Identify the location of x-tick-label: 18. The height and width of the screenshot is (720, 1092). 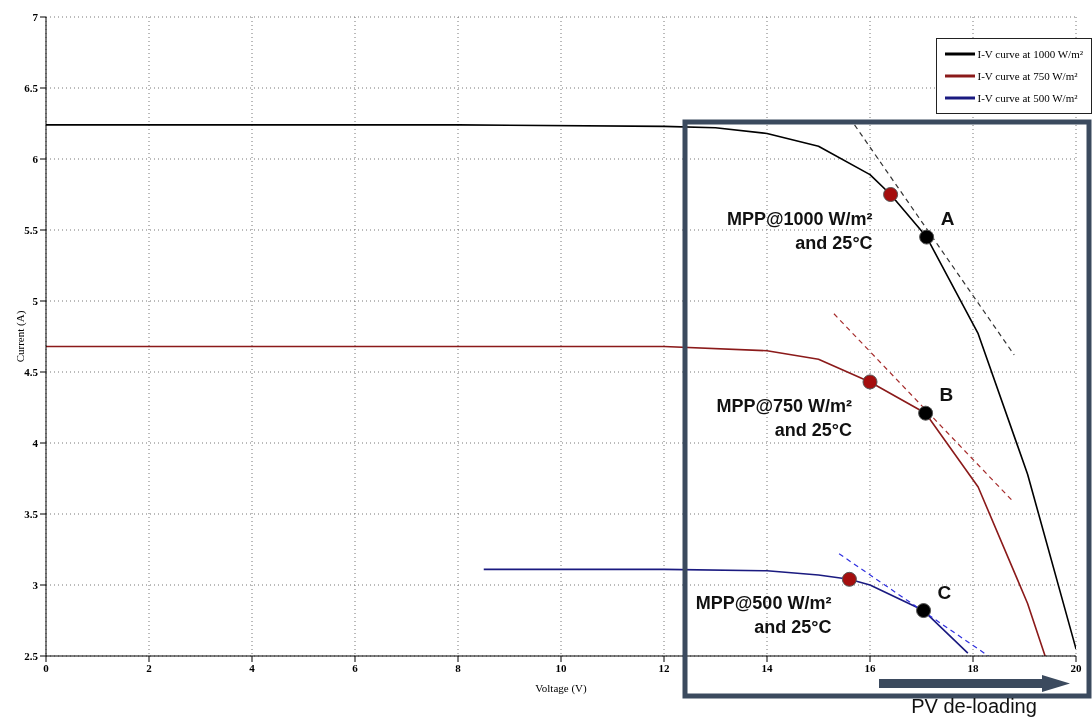
(973, 667).